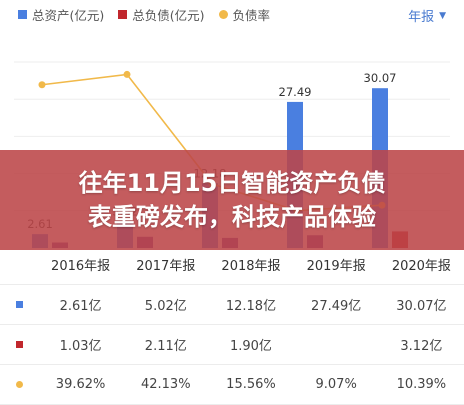 The image size is (464, 405). Describe the element at coordinates (166, 265) in the screenshot. I see `table-header-cell: 2017年报` at that location.